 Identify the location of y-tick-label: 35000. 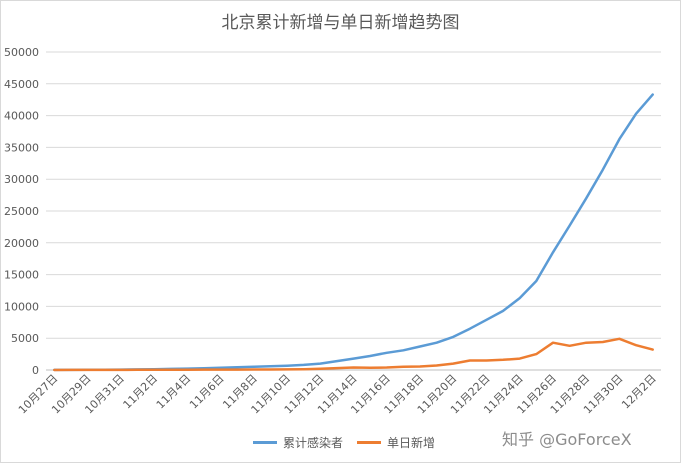
(21, 147).